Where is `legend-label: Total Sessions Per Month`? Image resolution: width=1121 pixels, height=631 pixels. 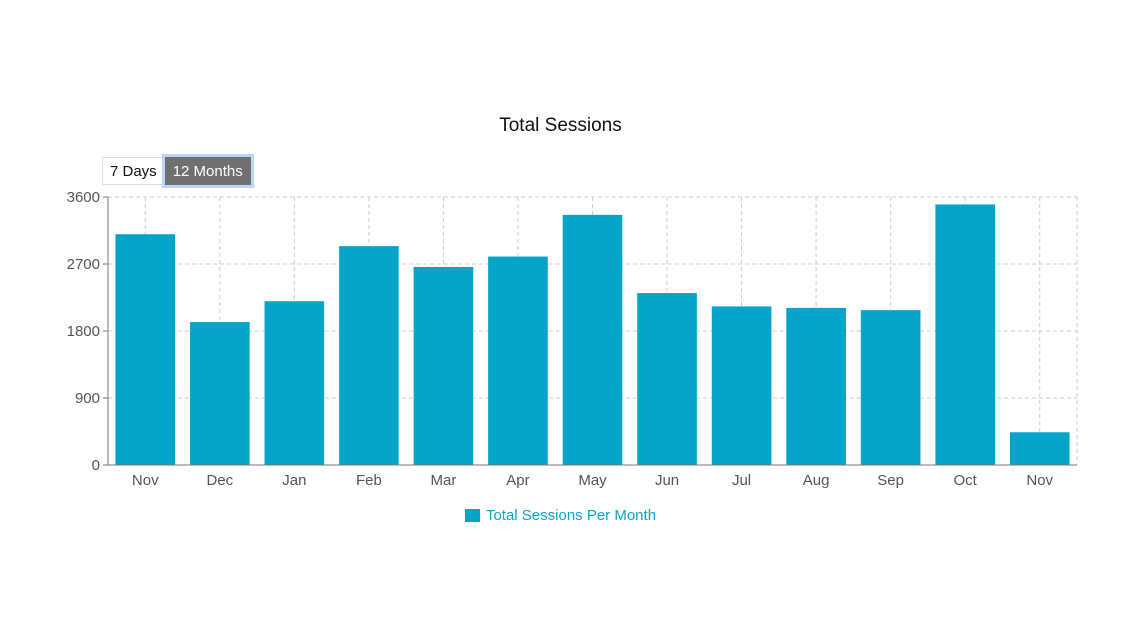 legend-label: Total Sessions Per Month is located at coordinates (571, 515).